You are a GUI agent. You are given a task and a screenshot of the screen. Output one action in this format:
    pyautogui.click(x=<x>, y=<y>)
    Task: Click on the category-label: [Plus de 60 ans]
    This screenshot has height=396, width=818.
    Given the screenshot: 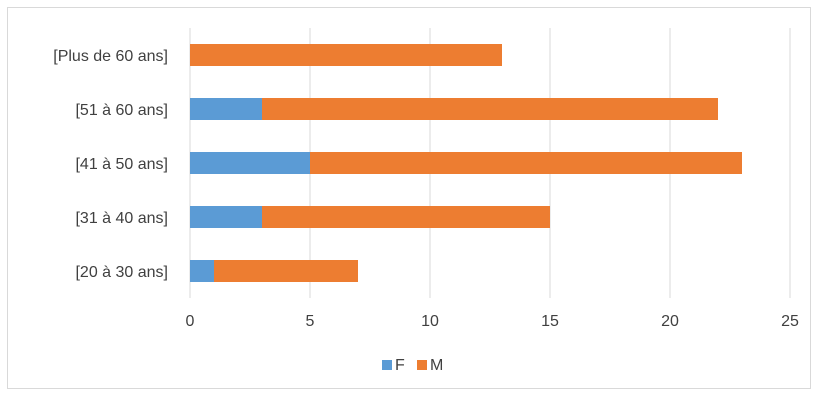 What is the action you would take?
    pyautogui.click(x=110, y=56)
    